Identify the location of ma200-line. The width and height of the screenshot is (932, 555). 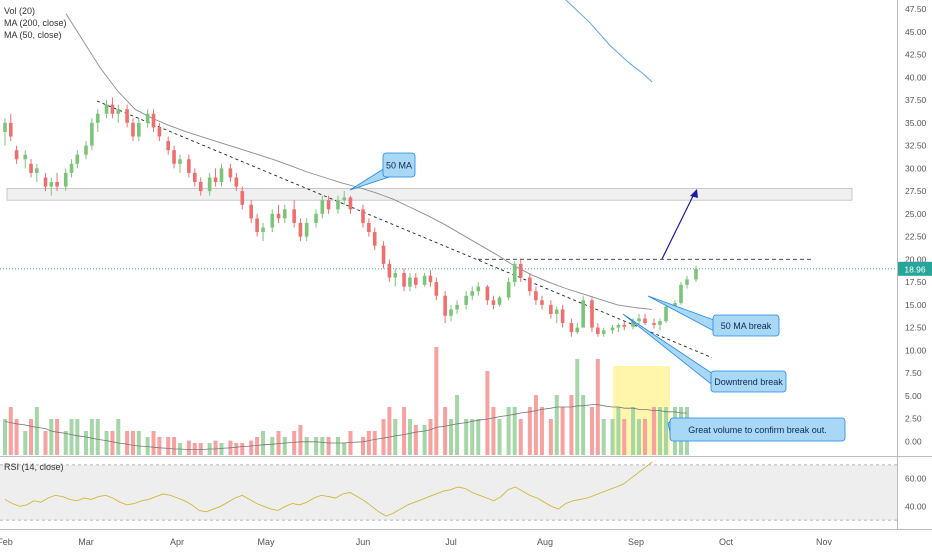
(609, 41).